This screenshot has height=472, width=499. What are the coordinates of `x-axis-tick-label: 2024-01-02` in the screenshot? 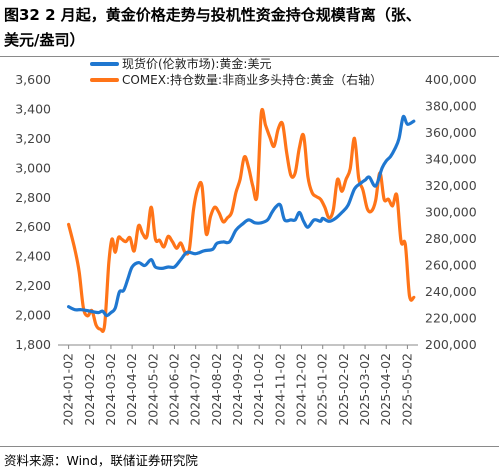 It's located at (68, 389).